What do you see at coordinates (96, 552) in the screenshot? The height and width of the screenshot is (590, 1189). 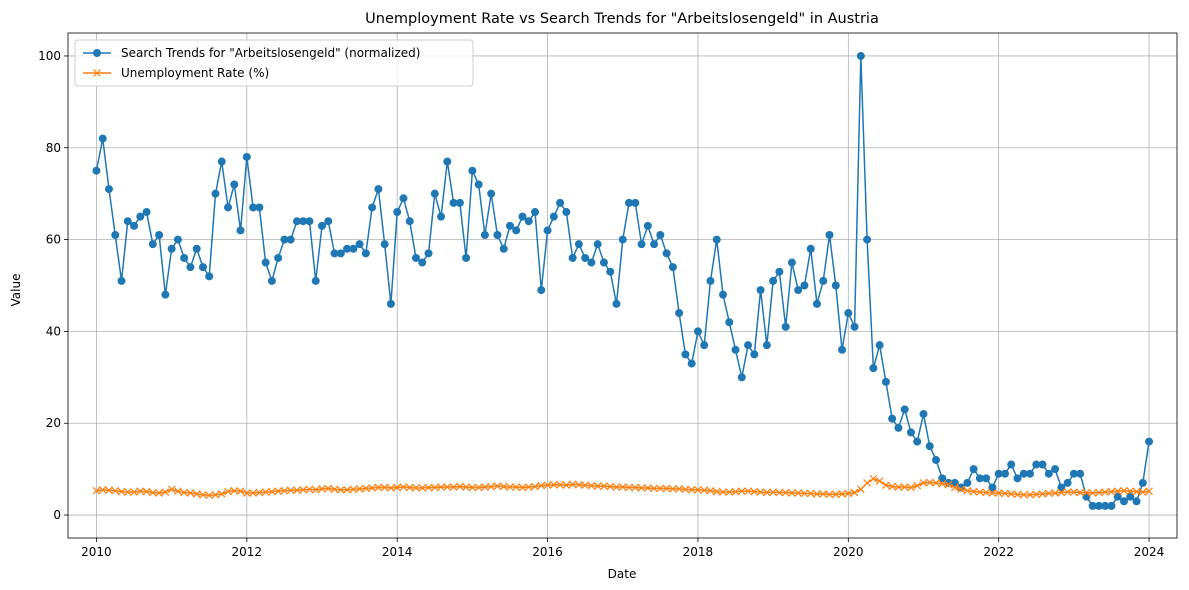 I see `x-tick-label: 2010` at bounding box center [96, 552].